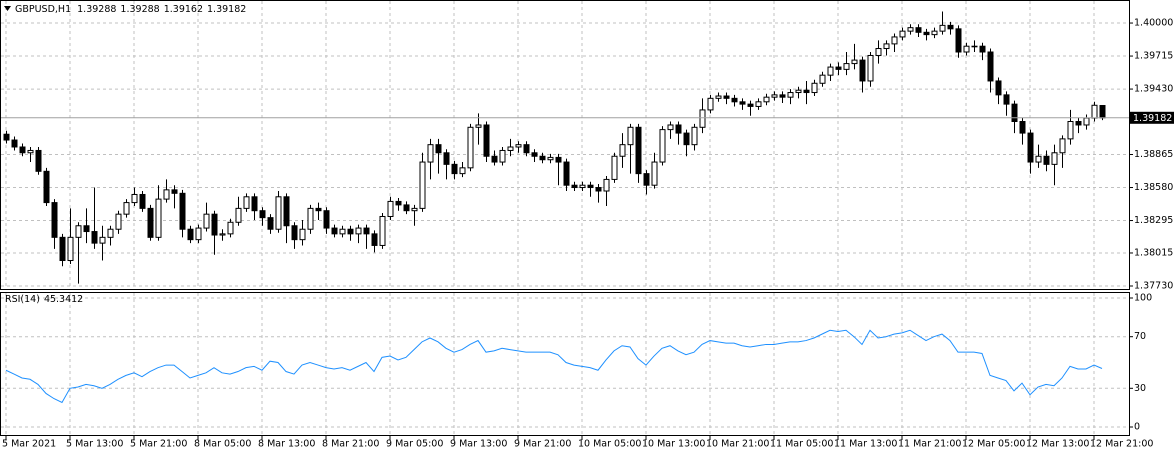 The height and width of the screenshot is (451, 1176). Describe the element at coordinates (414, 444) in the screenshot. I see `x-tick-label: 9 Mar 05:00` at that location.